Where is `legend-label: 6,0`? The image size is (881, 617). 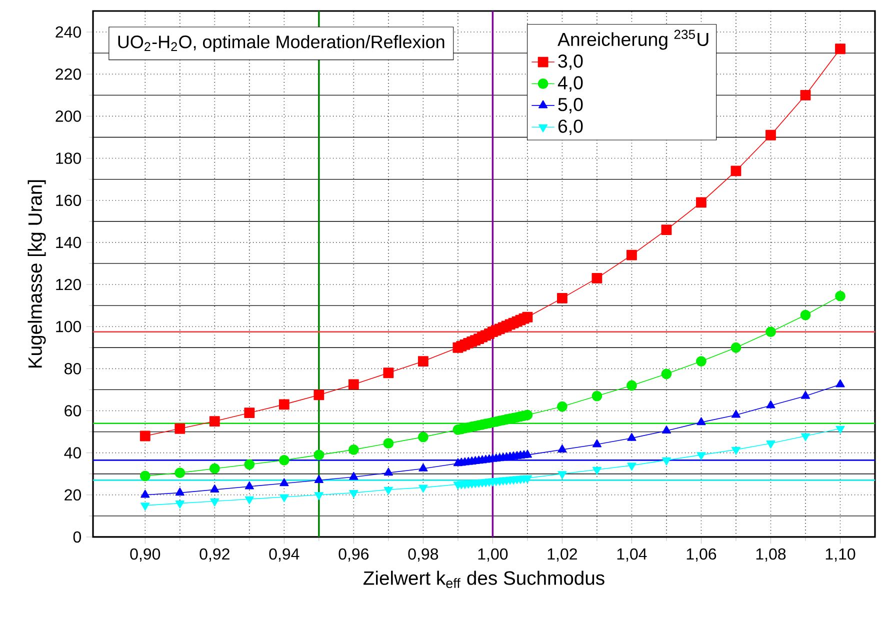
legend-label: 6,0 is located at coordinates (570, 128).